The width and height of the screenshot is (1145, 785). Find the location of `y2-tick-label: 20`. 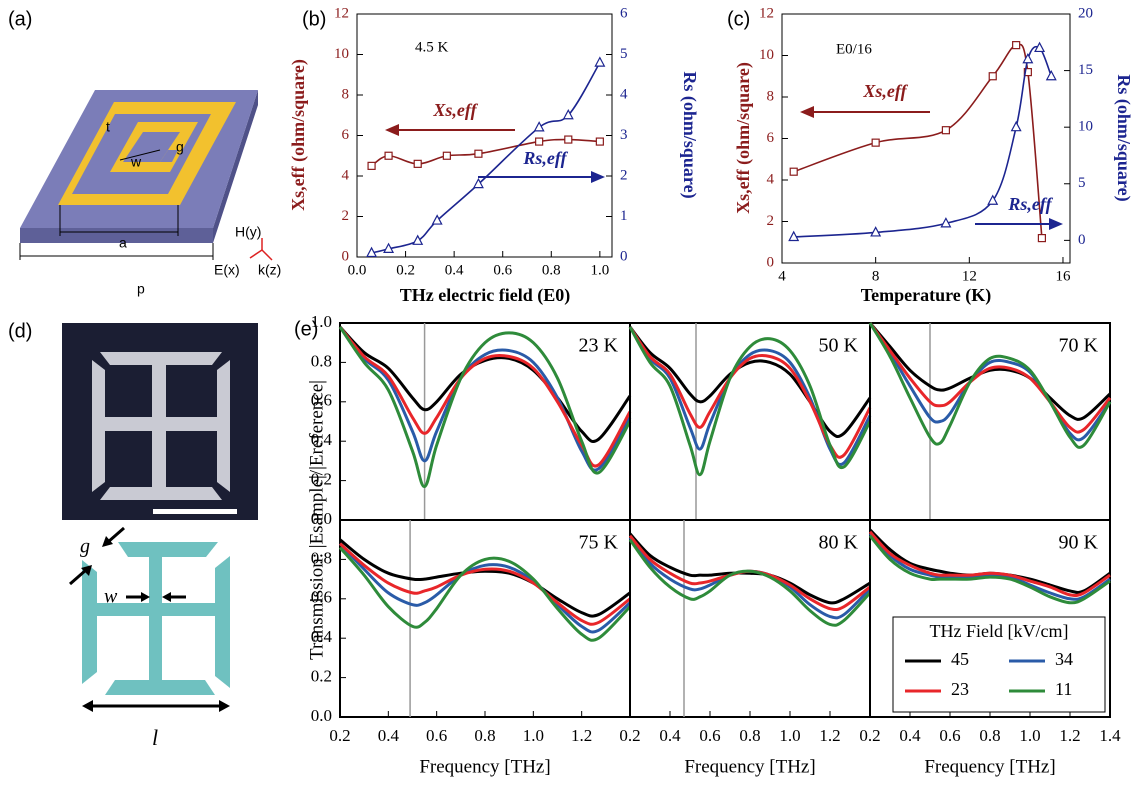

y2-tick-label: 20 is located at coordinates (1085, 13).